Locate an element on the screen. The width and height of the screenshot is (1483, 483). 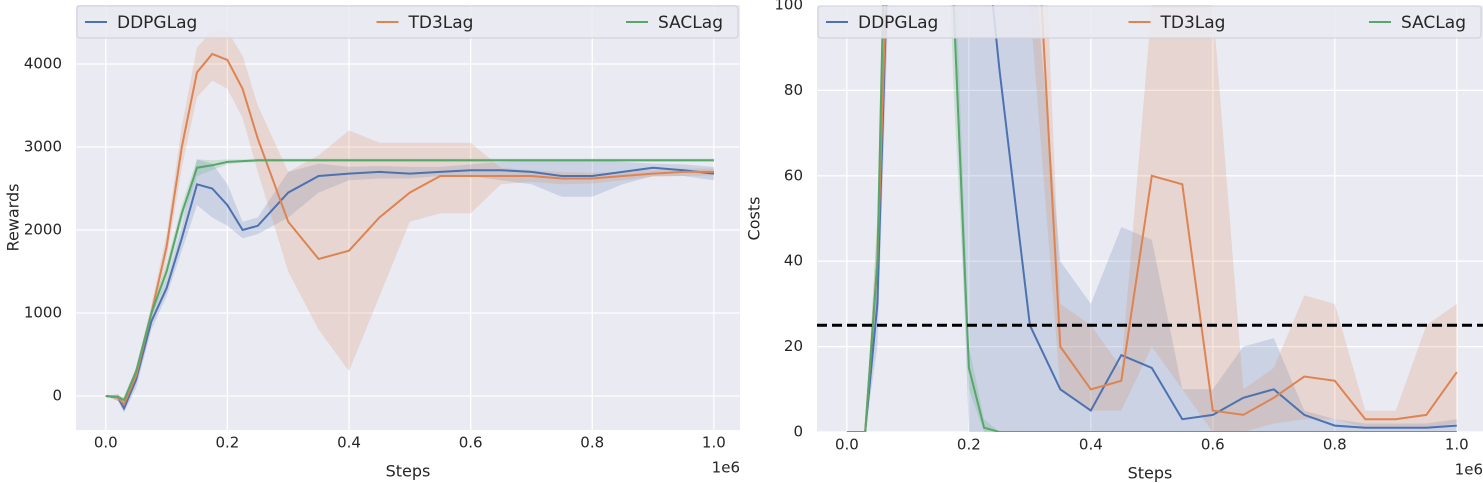
legend-box is located at coordinates (407, 22).